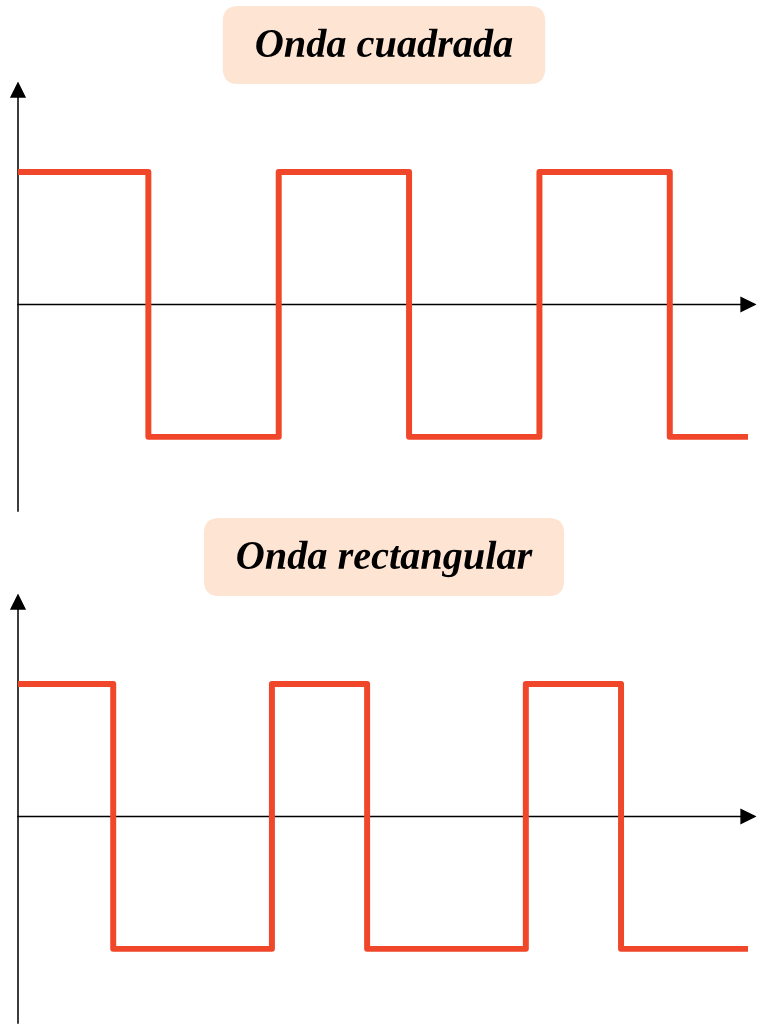 Image resolution: width=768 pixels, height=1024 pixels. What do you see at coordinates (385, 559) in the screenshot?
I see `chart-title: Onda rectangular` at bounding box center [385, 559].